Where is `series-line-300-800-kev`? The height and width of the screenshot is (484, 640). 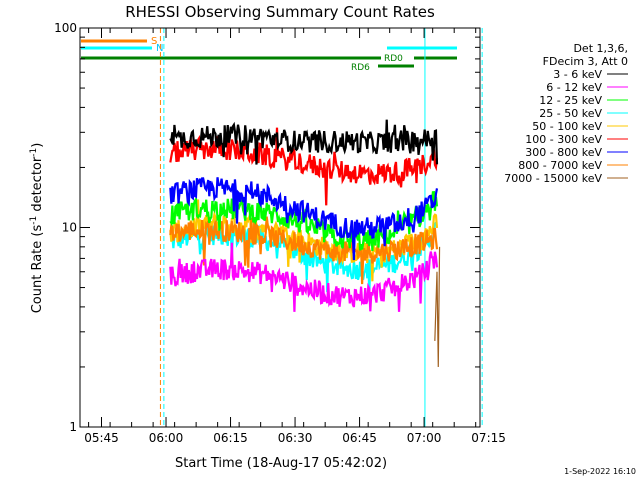 series-line-300-800-kev is located at coordinates (304, 219).